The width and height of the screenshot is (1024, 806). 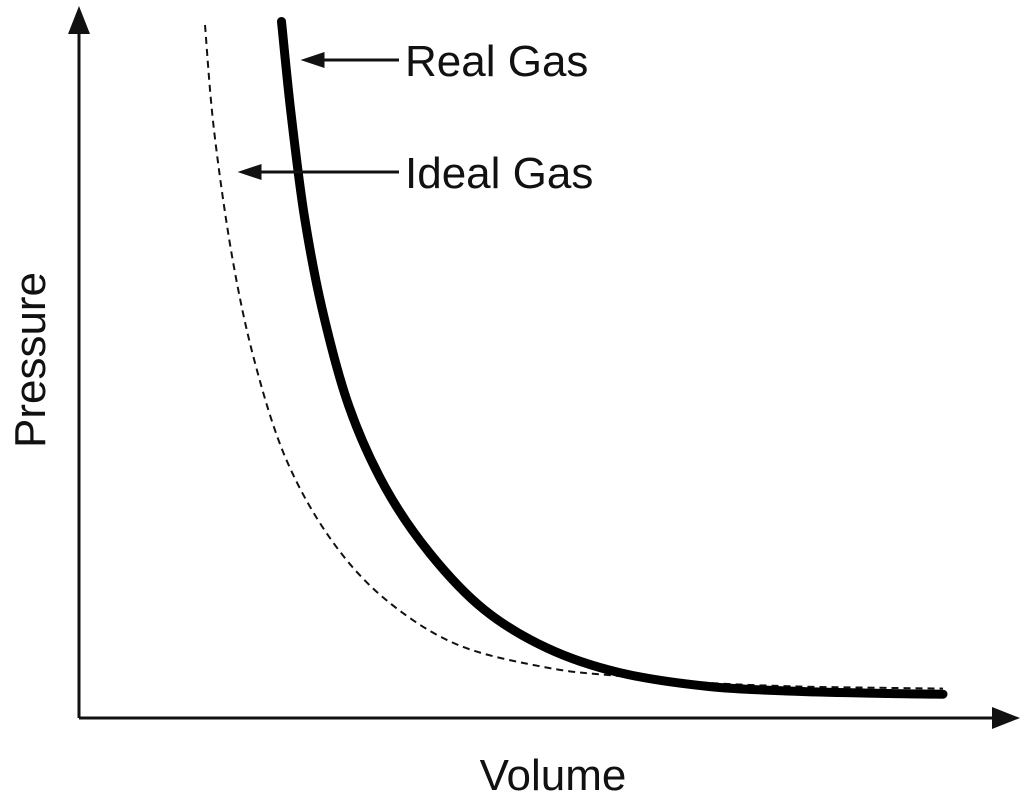 I want to click on x-axis-label: Volume, so click(x=553, y=775).